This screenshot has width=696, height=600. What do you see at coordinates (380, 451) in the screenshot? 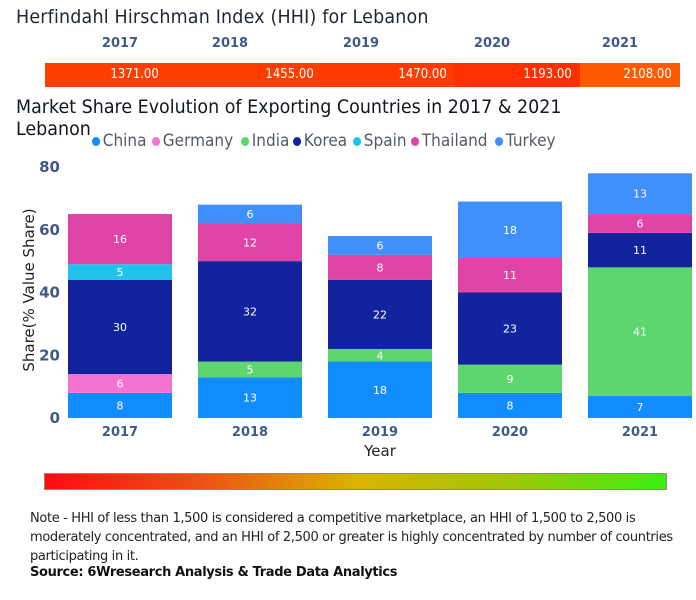
I see `x-axis-label: Year` at bounding box center [380, 451].